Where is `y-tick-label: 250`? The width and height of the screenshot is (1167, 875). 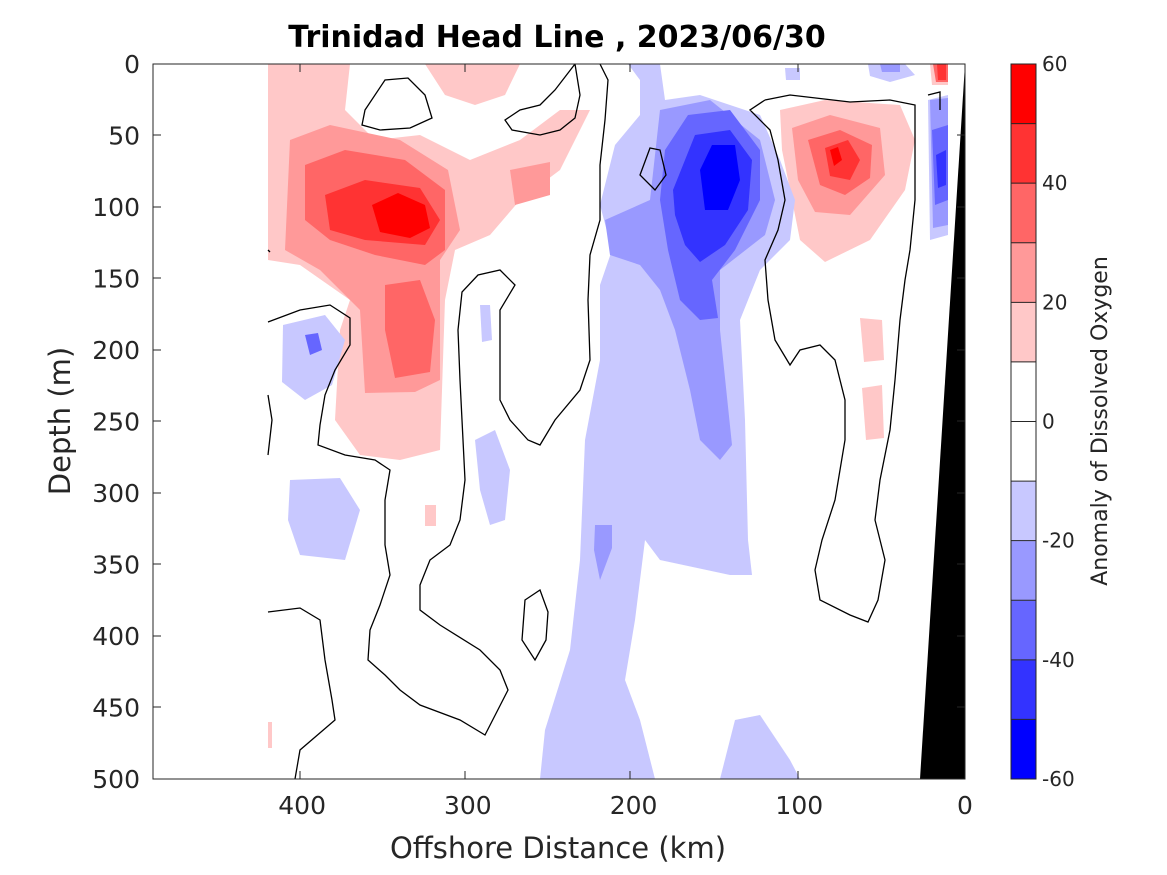
y-tick-label: 250 is located at coordinates (116, 422).